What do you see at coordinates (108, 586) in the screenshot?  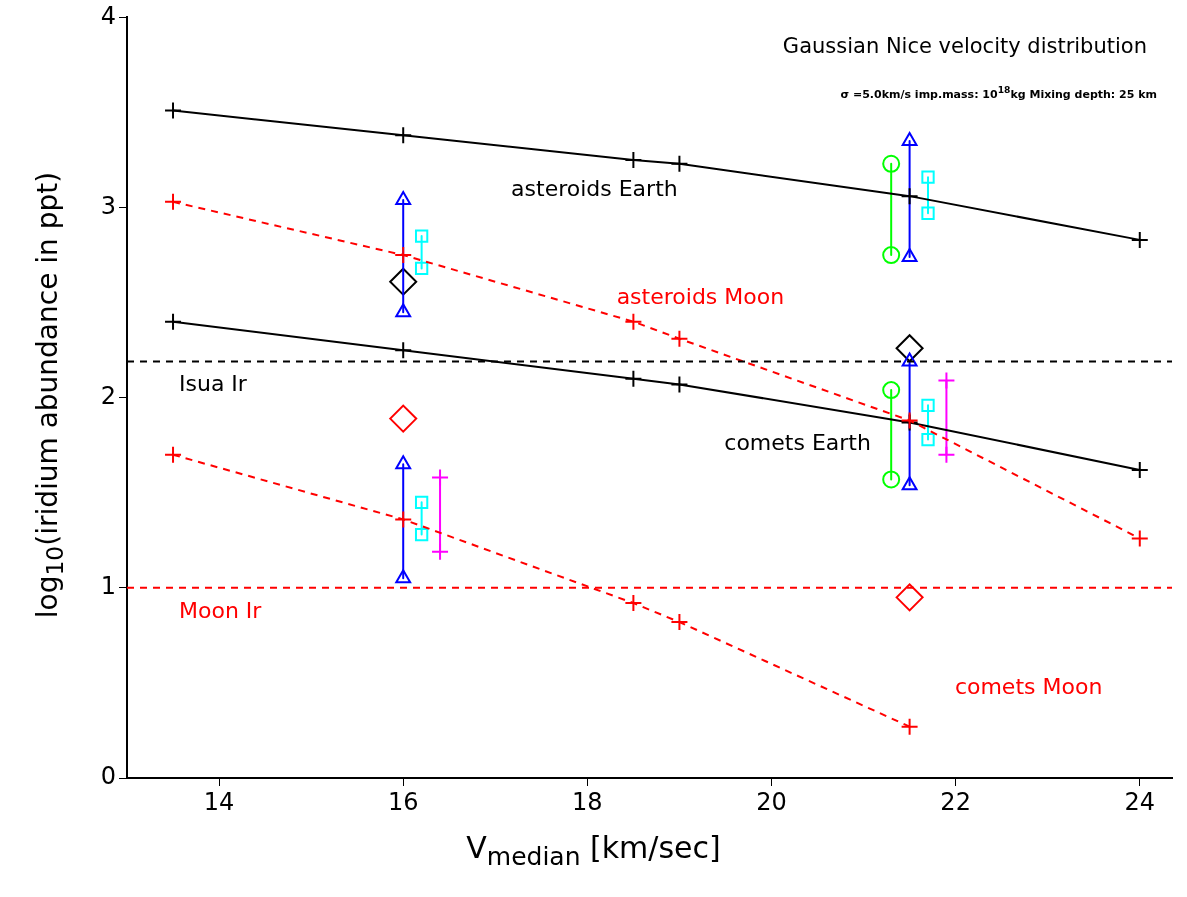 I see `y-tick-label: 1` at bounding box center [108, 586].